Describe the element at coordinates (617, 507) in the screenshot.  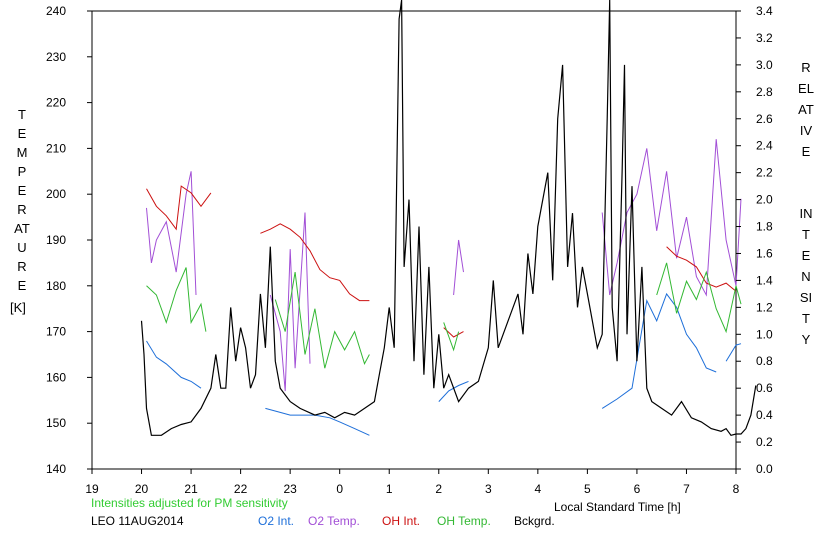
I see `x-axis-label: Local Standard Time [h]` at that location.